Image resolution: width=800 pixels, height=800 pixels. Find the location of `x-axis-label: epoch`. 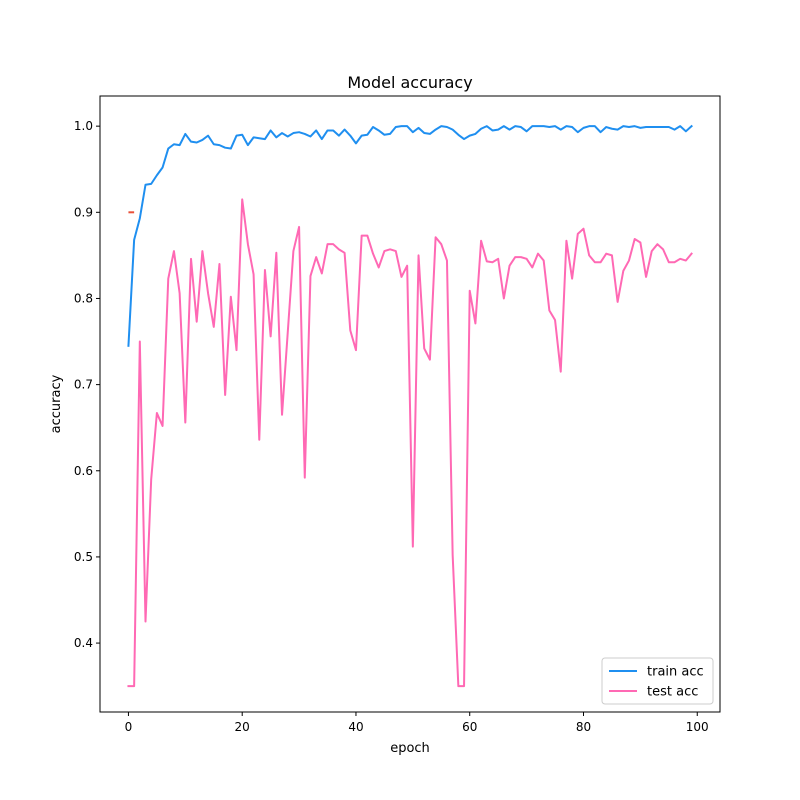

x-axis-label: epoch is located at coordinates (410, 748).